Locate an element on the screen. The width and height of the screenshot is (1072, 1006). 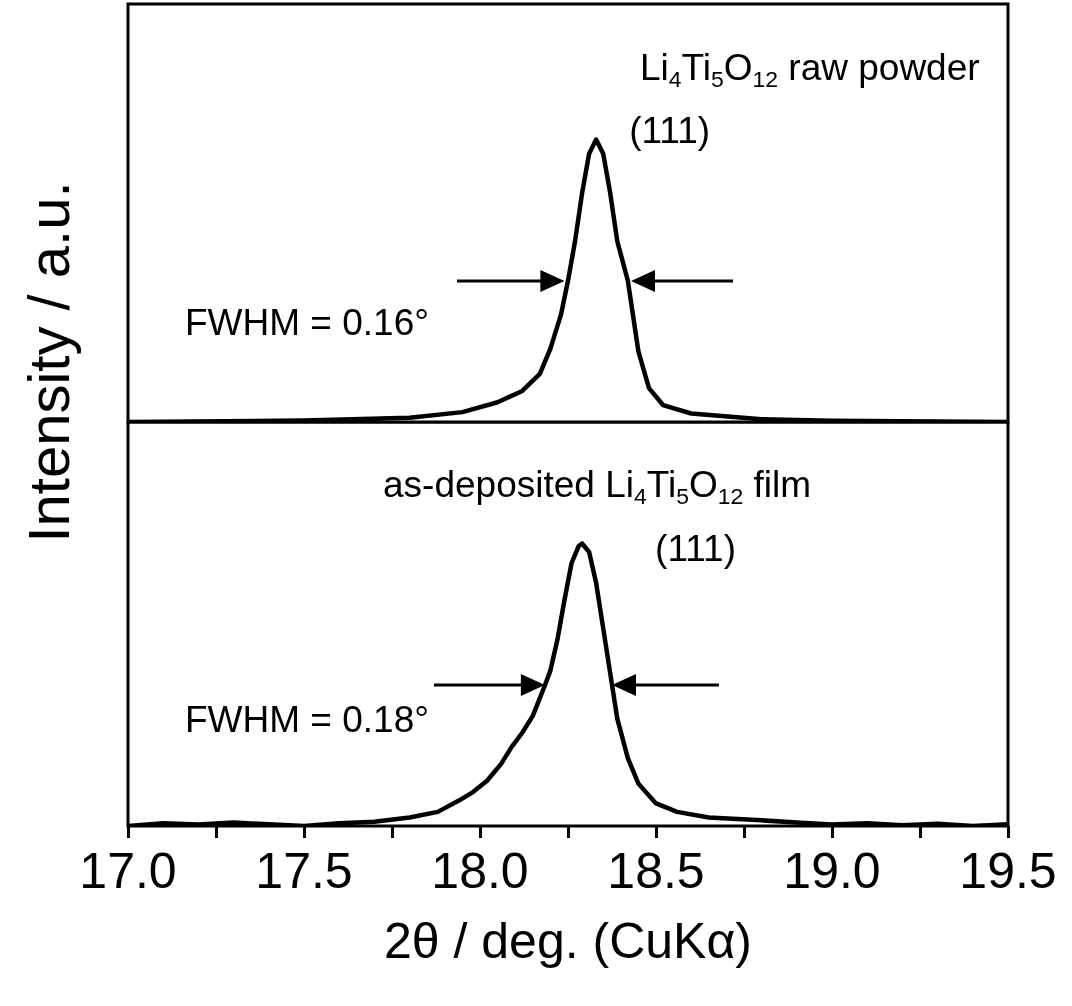
x-tick-label: 17.0 is located at coordinates (128, 870).